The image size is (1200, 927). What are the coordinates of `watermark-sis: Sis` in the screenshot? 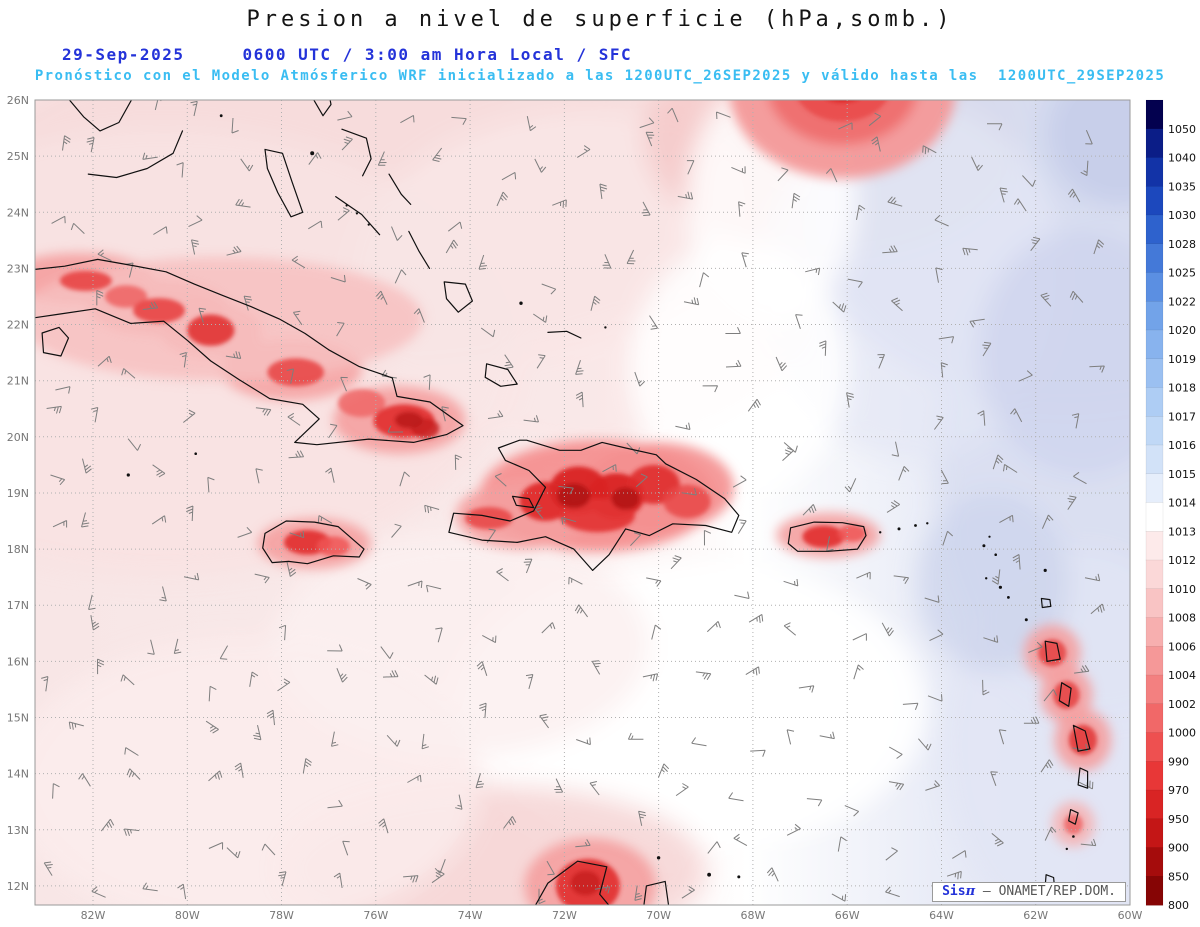 It's located at (954, 891).